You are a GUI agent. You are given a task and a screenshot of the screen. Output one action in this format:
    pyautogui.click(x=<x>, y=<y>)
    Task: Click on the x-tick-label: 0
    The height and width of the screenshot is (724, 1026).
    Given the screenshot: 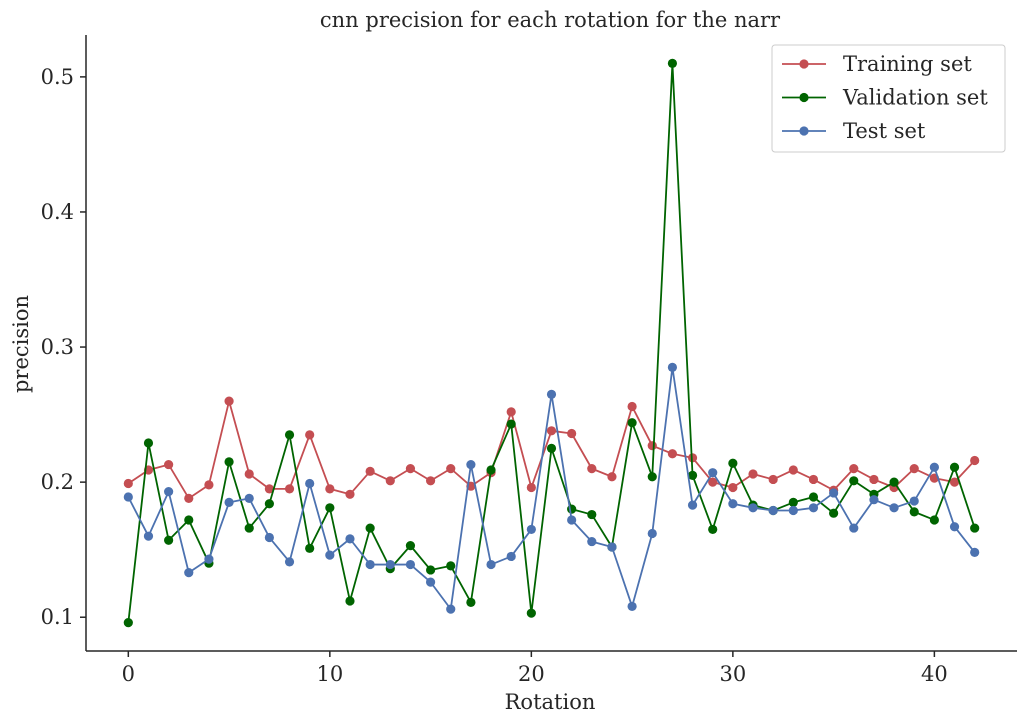 What is the action you would take?
    pyautogui.click(x=128, y=674)
    